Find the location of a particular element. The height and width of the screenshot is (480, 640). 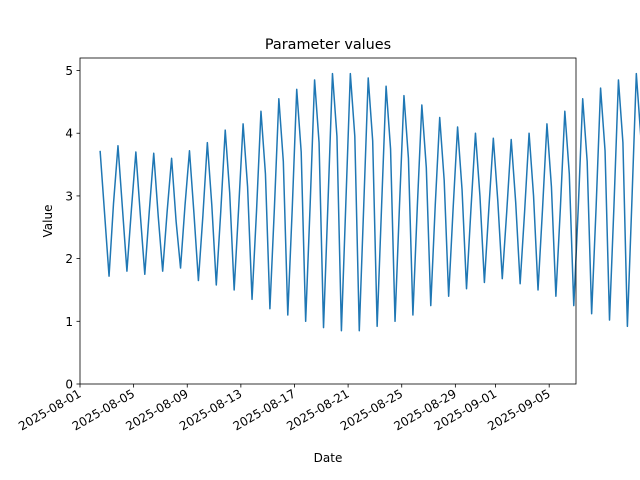

y-tick-label: 2 is located at coordinates (69, 259).